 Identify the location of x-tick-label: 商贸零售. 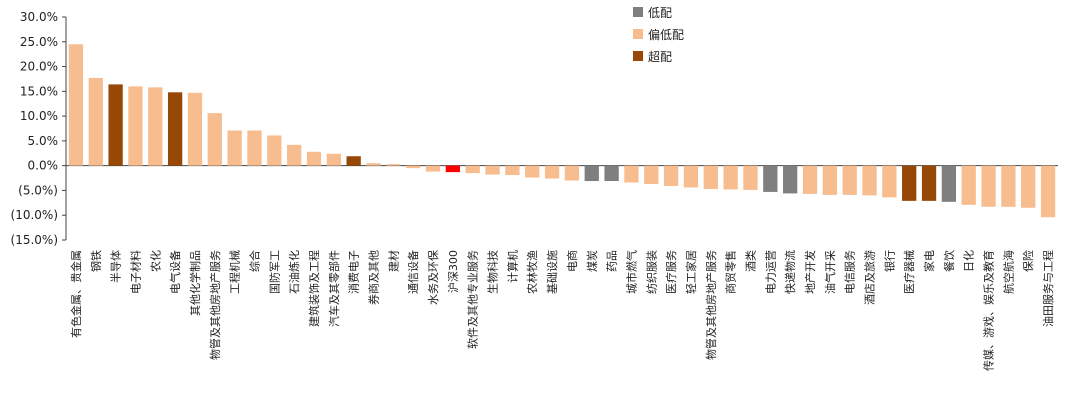
(731, 272).